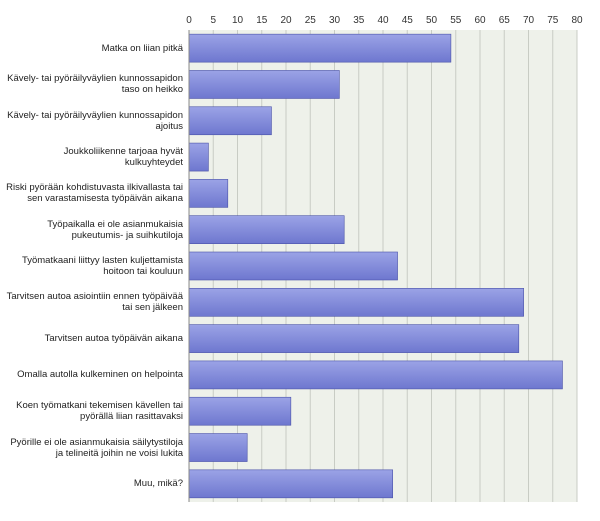  What do you see at coordinates (432, 20) in the screenshot?
I see `x-tick-label: 50` at bounding box center [432, 20].